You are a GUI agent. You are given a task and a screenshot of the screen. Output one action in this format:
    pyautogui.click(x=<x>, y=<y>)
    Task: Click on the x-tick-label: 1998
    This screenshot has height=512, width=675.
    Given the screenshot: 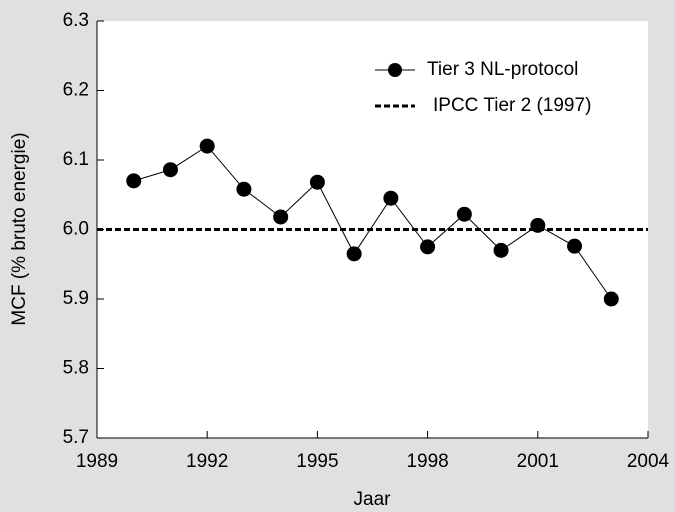 What is the action you would take?
    pyautogui.click(x=427, y=461)
    